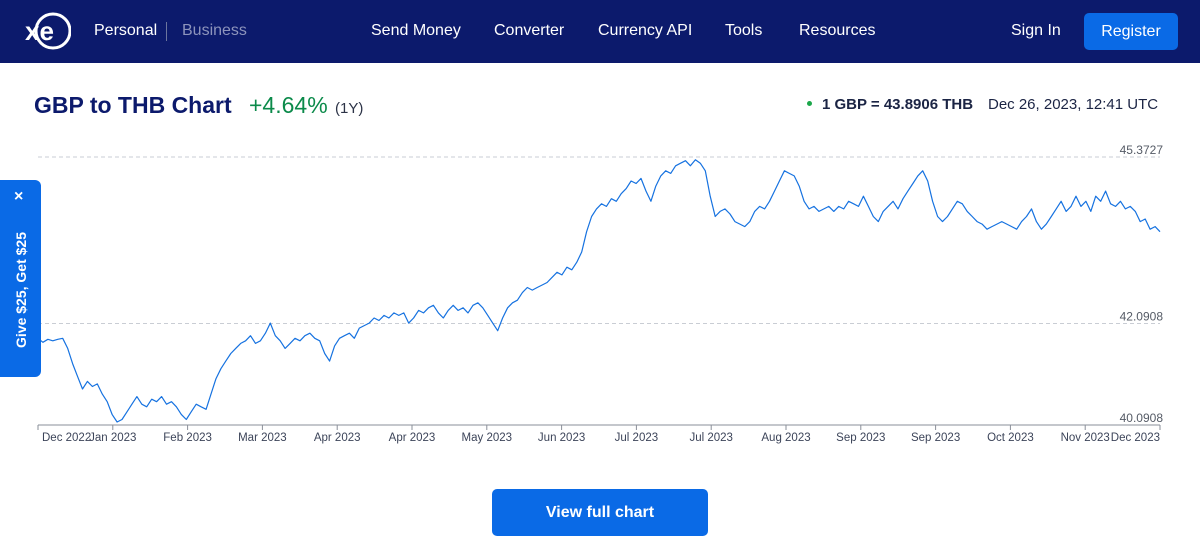 The width and height of the screenshot is (1200, 557). What do you see at coordinates (1073, 104) in the screenshot?
I see `rate-timestamp: Dec 26, 2023, 12:41 UTC` at bounding box center [1073, 104].